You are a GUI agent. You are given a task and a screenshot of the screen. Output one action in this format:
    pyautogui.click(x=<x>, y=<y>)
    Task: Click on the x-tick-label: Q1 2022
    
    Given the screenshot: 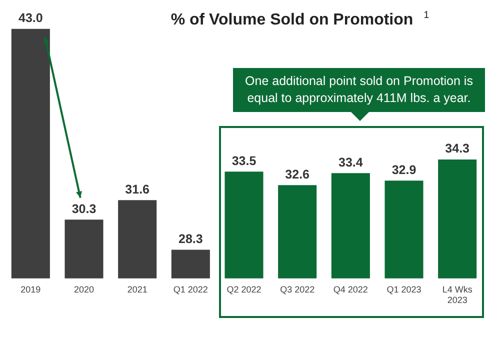 What is the action you would take?
    pyautogui.click(x=190, y=289)
    